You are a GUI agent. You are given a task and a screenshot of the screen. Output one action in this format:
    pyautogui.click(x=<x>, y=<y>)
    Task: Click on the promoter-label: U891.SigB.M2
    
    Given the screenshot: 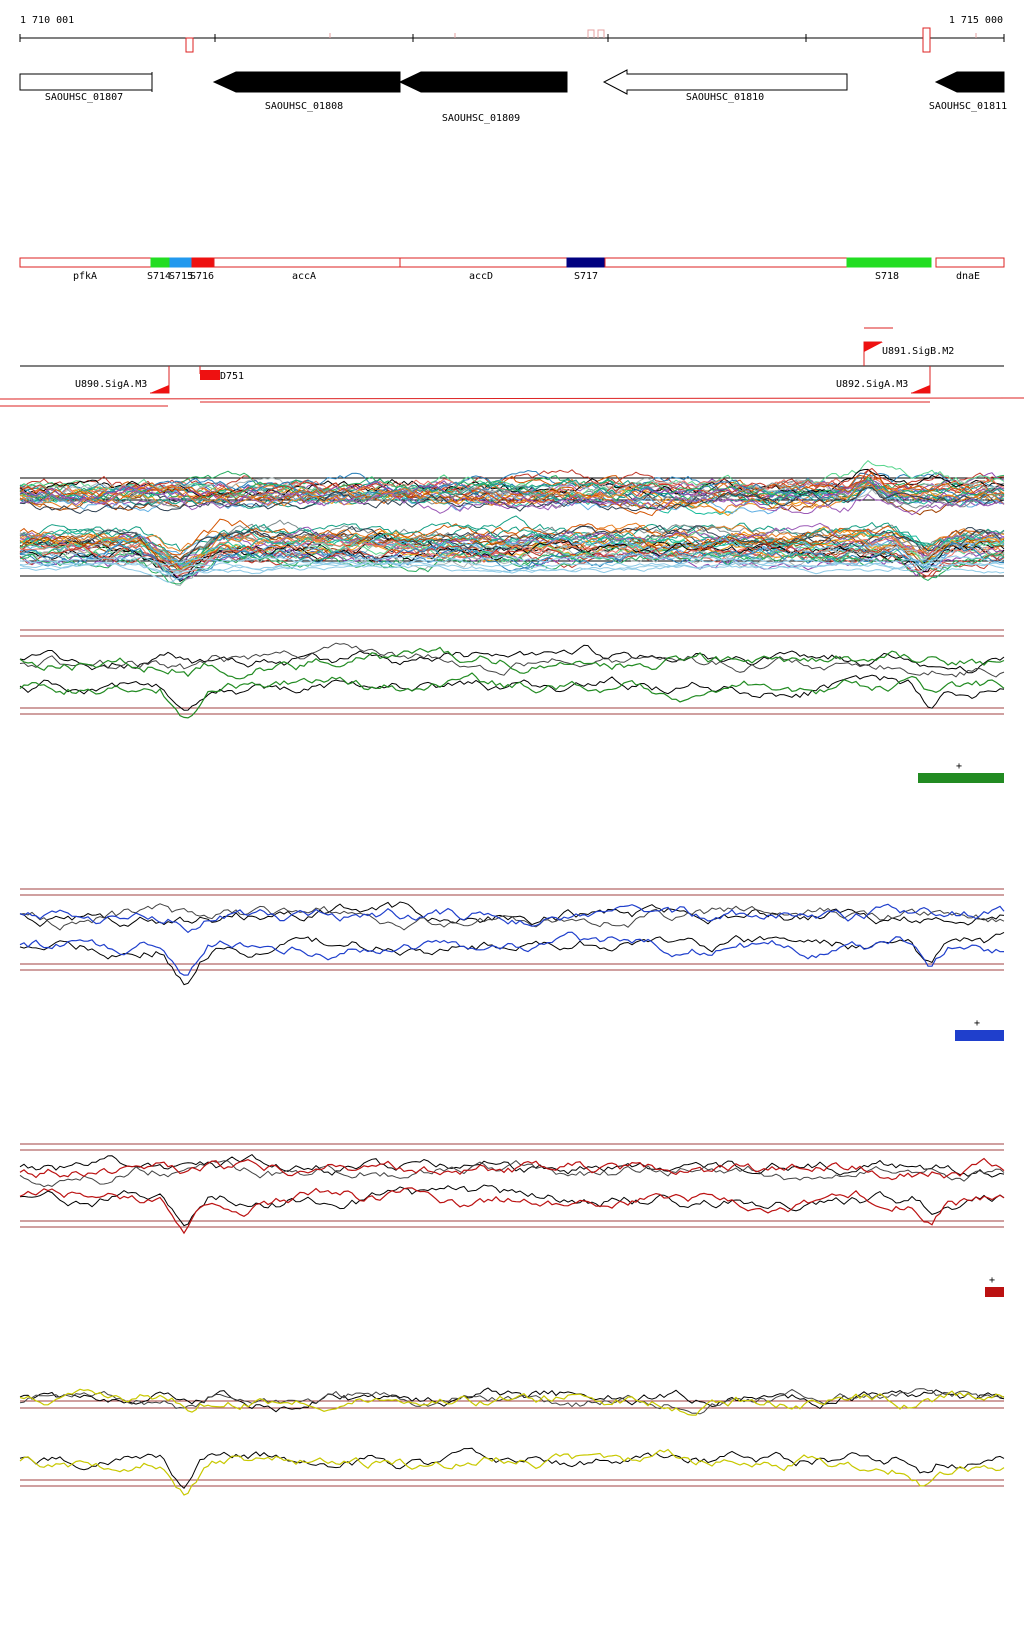 What is the action you would take?
    pyautogui.click(x=918, y=351)
    